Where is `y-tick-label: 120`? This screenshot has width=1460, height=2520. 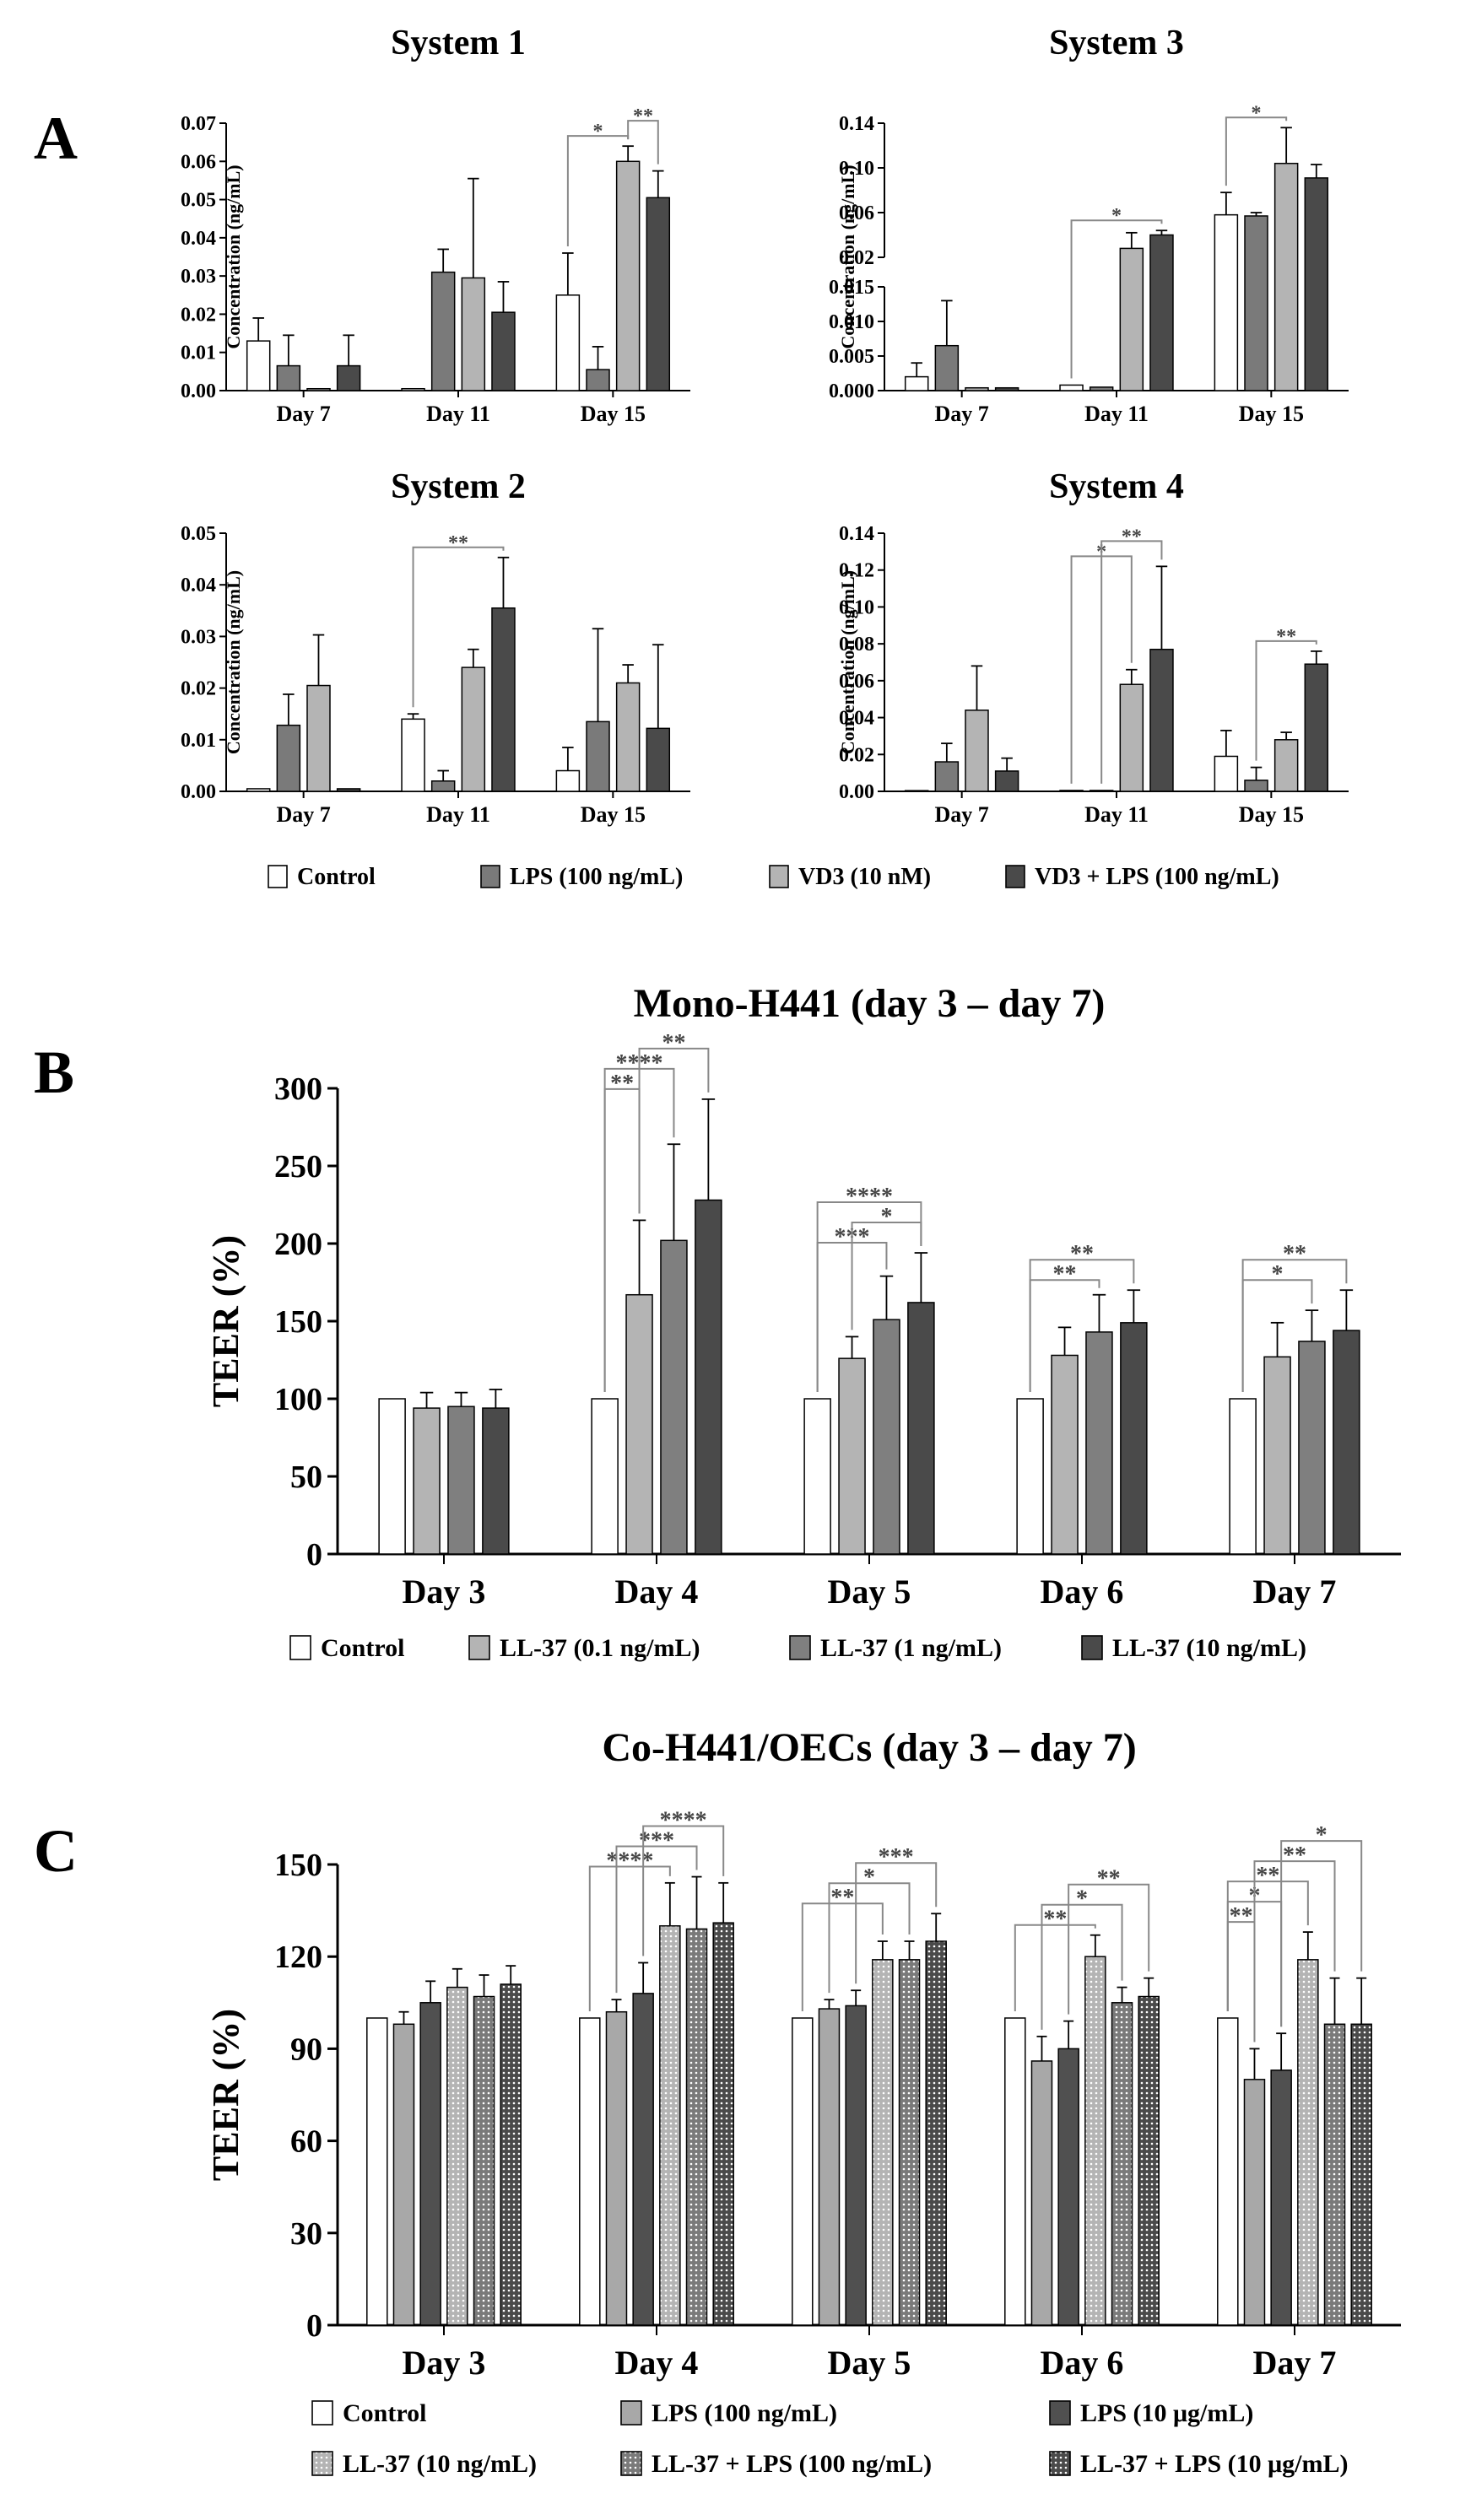 y-tick-label: 120 is located at coordinates (298, 1957).